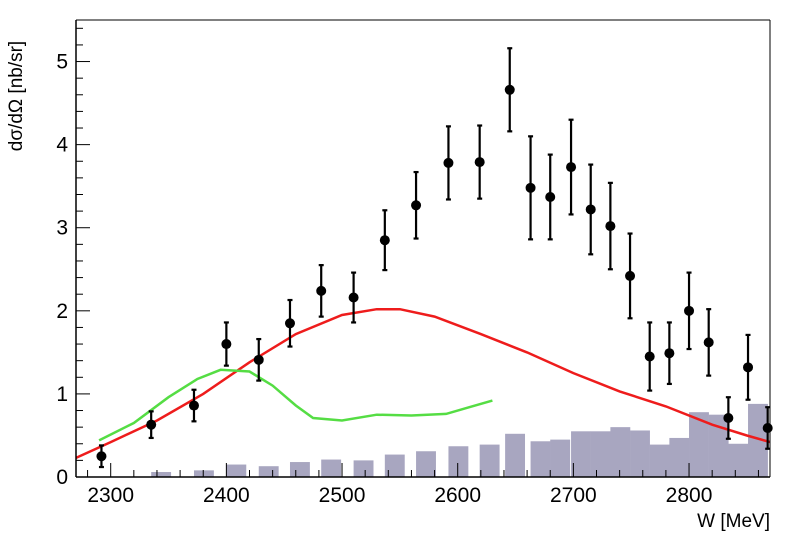 The height and width of the screenshot is (538, 788). I want to click on x-tick-label: 2800, so click(689, 495).